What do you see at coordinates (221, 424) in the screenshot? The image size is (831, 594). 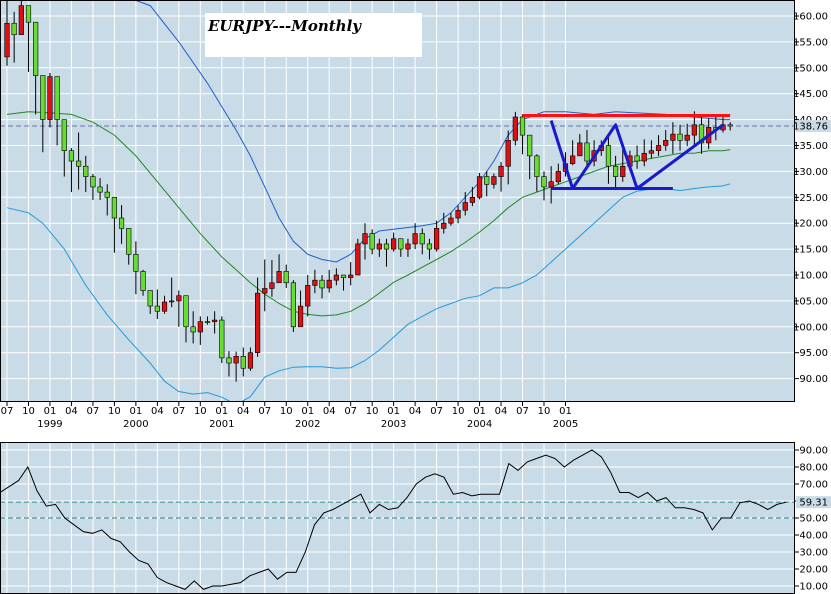 I see `x-year-label: 2001` at bounding box center [221, 424].